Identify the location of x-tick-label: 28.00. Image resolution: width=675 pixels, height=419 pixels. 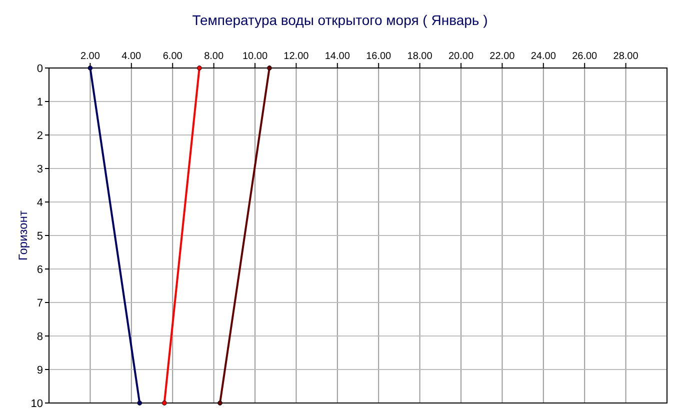
(626, 56).